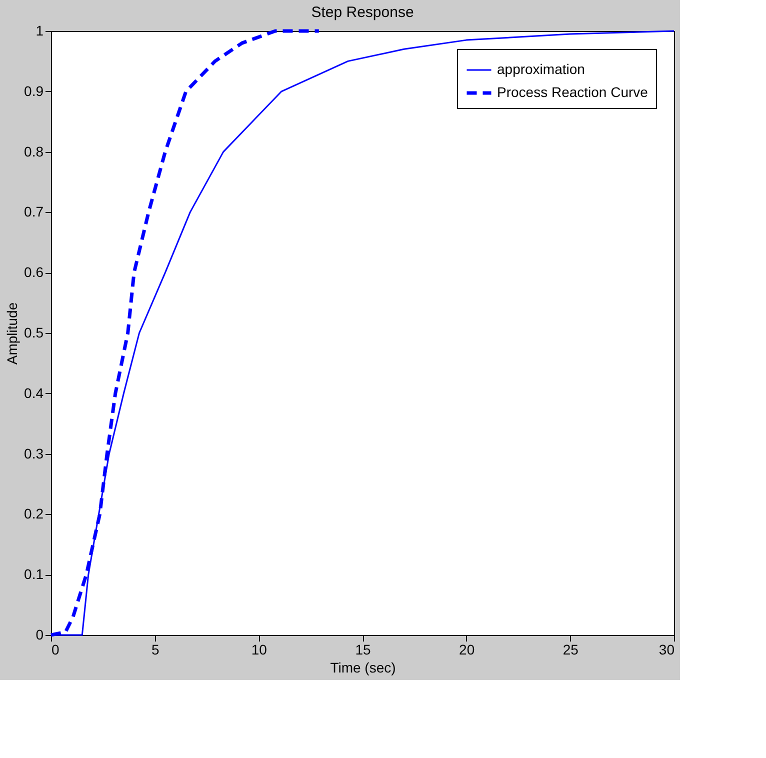 Image resolution: width=766 pixels, height=758 pixels. What do you see at coordinates (570, 650) in the screenshot?
I see `x-tick-label: 25` at bounding box center [570, 650].